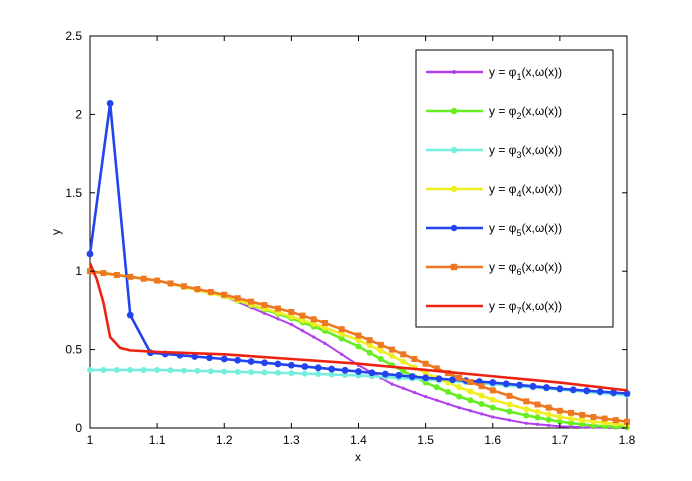 The image size is (692, 481). I want to click on legend-item: y = φ7(x,ω(x)), so click(494, 307).